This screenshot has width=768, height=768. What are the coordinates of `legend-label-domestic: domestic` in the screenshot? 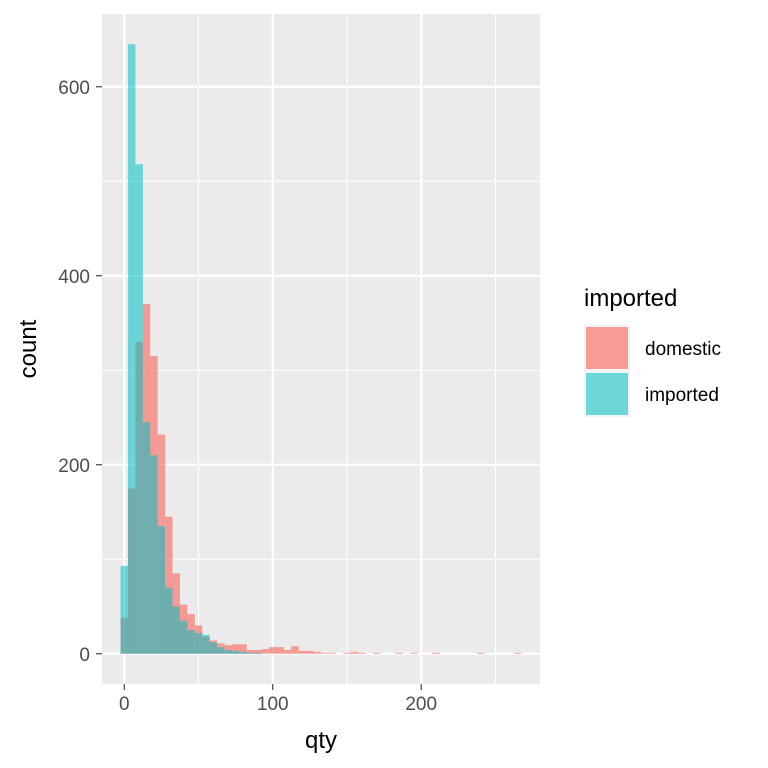 It's located at (683, 349).